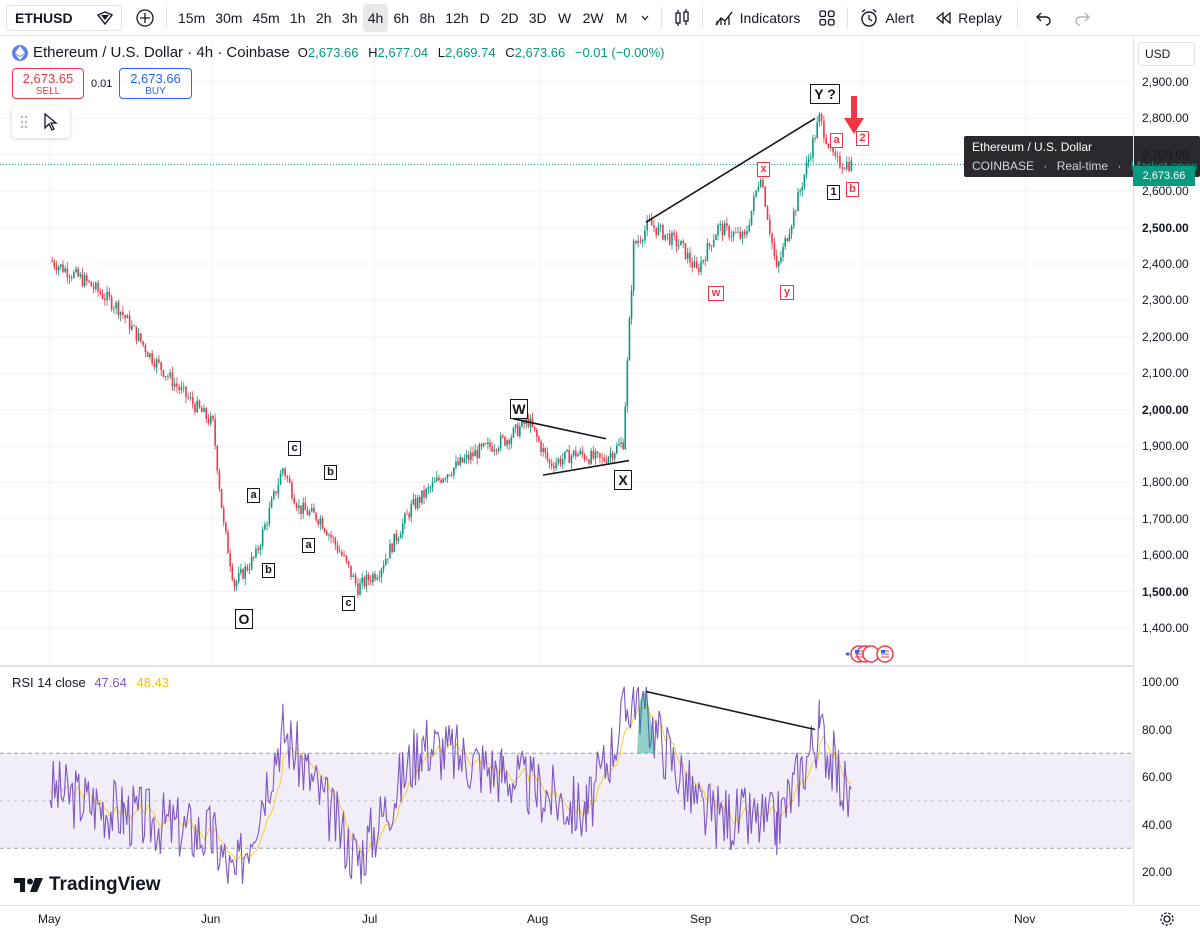  I want to click on open-key: O, so click(302, 52).